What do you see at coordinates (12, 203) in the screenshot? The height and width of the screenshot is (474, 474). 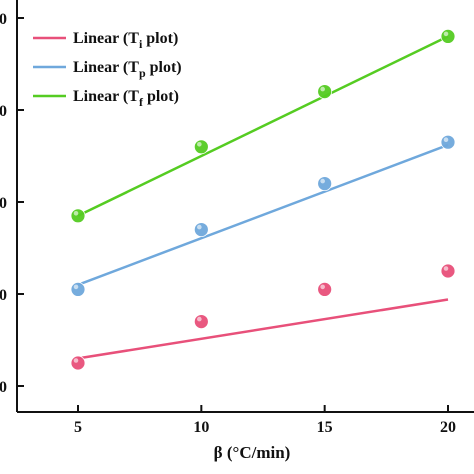 I see `y-ticks: 0 0 0 0 0` at bounding box center [12, 203].